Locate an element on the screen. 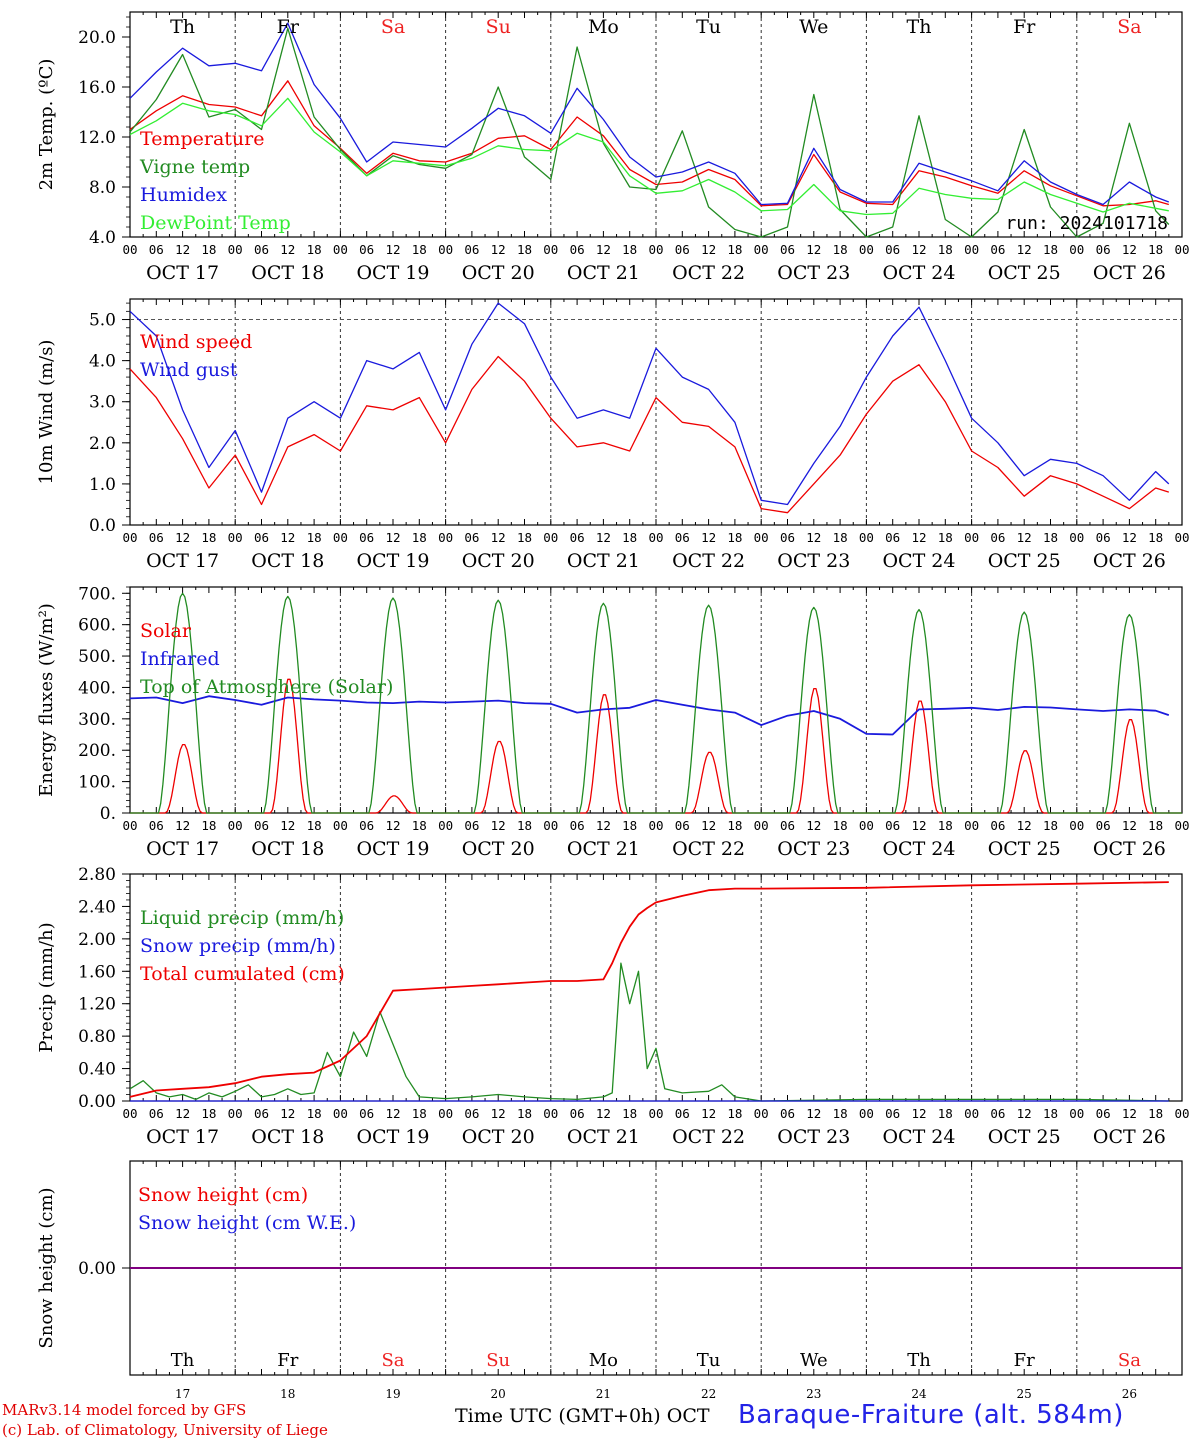  y-tick-label: 1.0 is located at coordinates (102, 485).